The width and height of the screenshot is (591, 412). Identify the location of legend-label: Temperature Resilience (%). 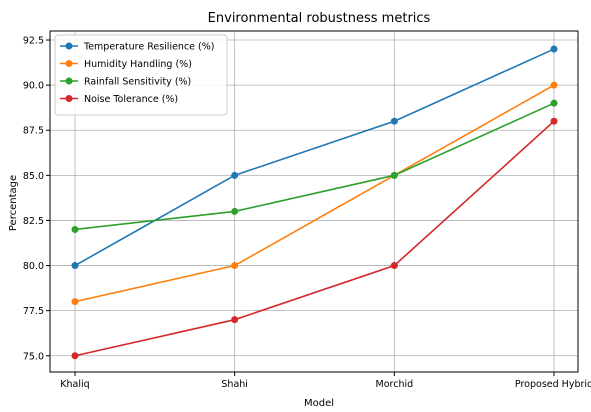
(148, 47).